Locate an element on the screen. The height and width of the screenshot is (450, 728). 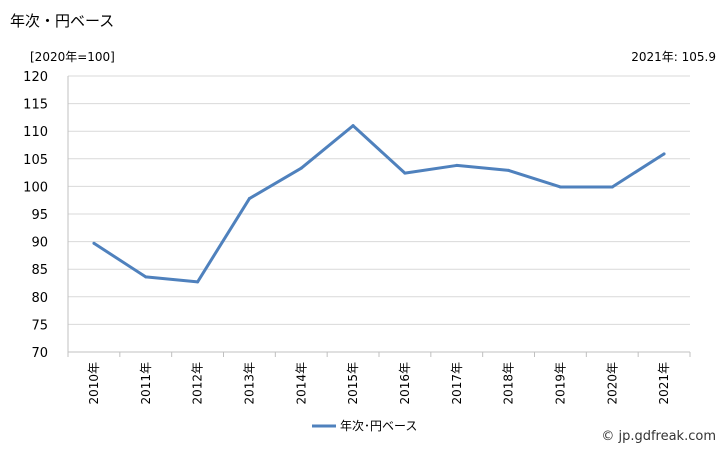
x-tick-label: 2020年 is located at coordinates (612, 383).